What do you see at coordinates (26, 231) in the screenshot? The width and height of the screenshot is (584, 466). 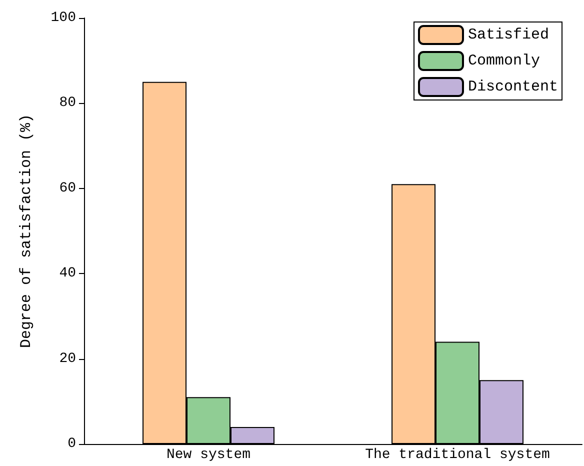 I see `y-axis-title: Degree of satisfaction (%)` at bounding box center [26, 231].